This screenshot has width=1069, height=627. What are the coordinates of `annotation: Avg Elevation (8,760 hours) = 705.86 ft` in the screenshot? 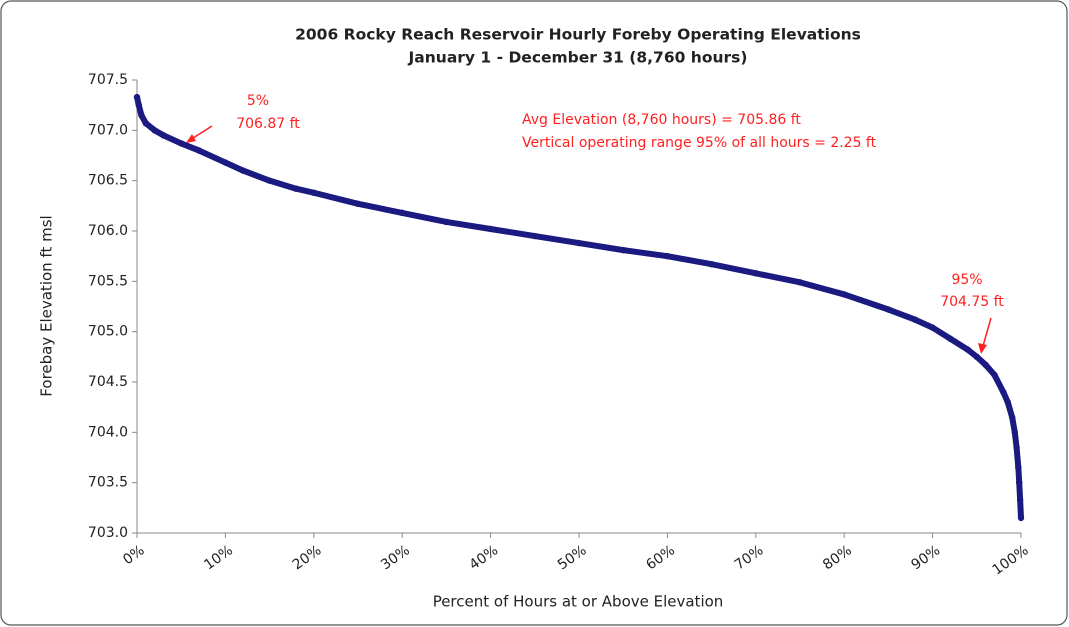 It's located at (661, 120).